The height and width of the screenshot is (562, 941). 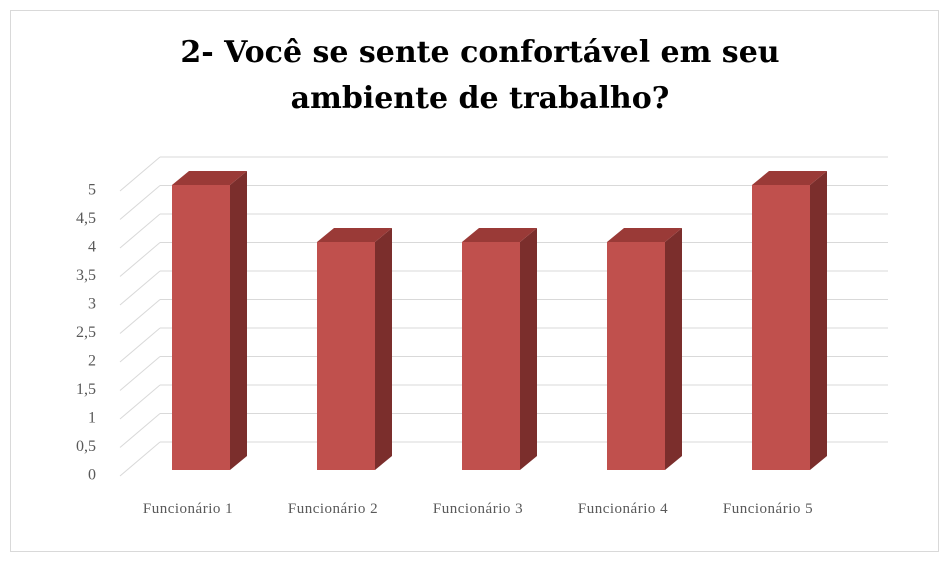 What do you see at coordinates (478, 509) in the screenshot?
I see `x-tick-label: Funcionário 3` at bounding box center [478, 509].